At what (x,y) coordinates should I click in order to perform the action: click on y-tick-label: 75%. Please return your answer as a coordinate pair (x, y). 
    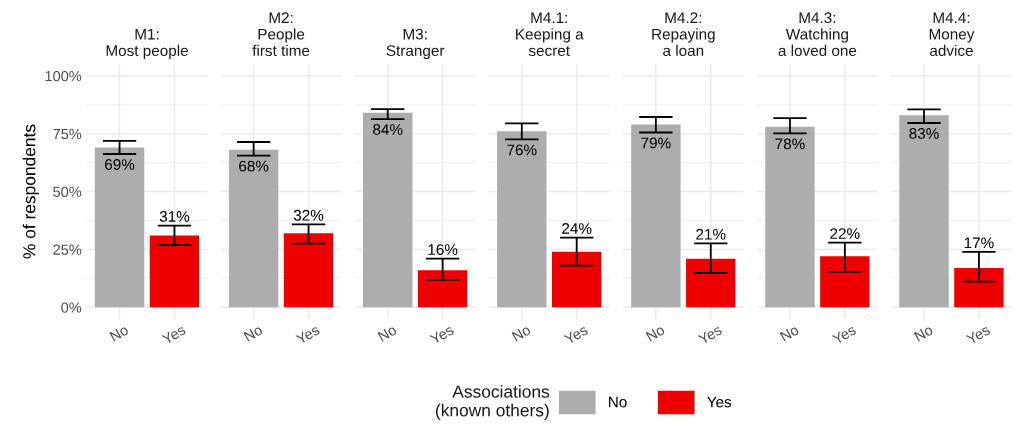
    Looking at the image, I should click on (67, 134).